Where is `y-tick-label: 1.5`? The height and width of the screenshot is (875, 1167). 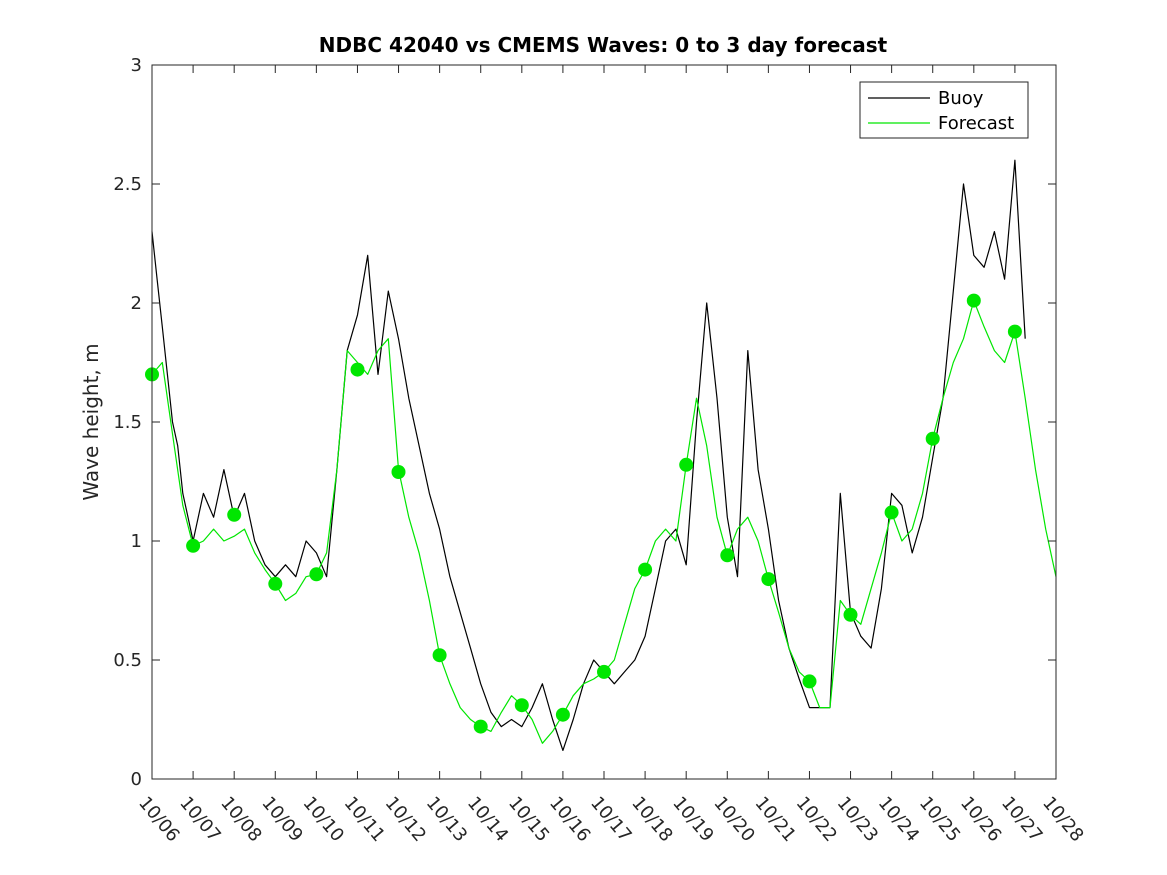 y-tick-label: 1.5 is located at coordinates (127, 422).